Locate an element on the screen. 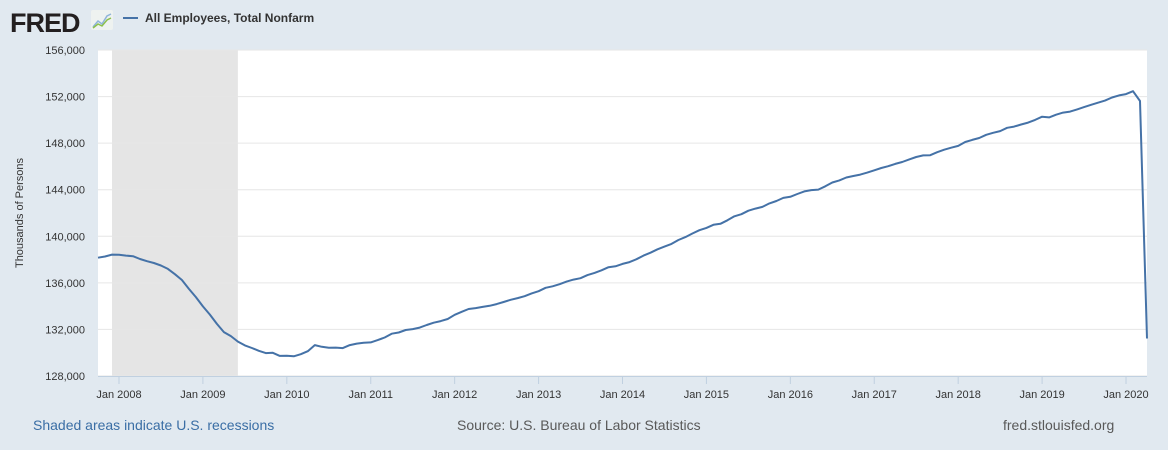 This screenshot has width=1168, height=450. fred-logo: FRED is located at coordinates (45, 23).